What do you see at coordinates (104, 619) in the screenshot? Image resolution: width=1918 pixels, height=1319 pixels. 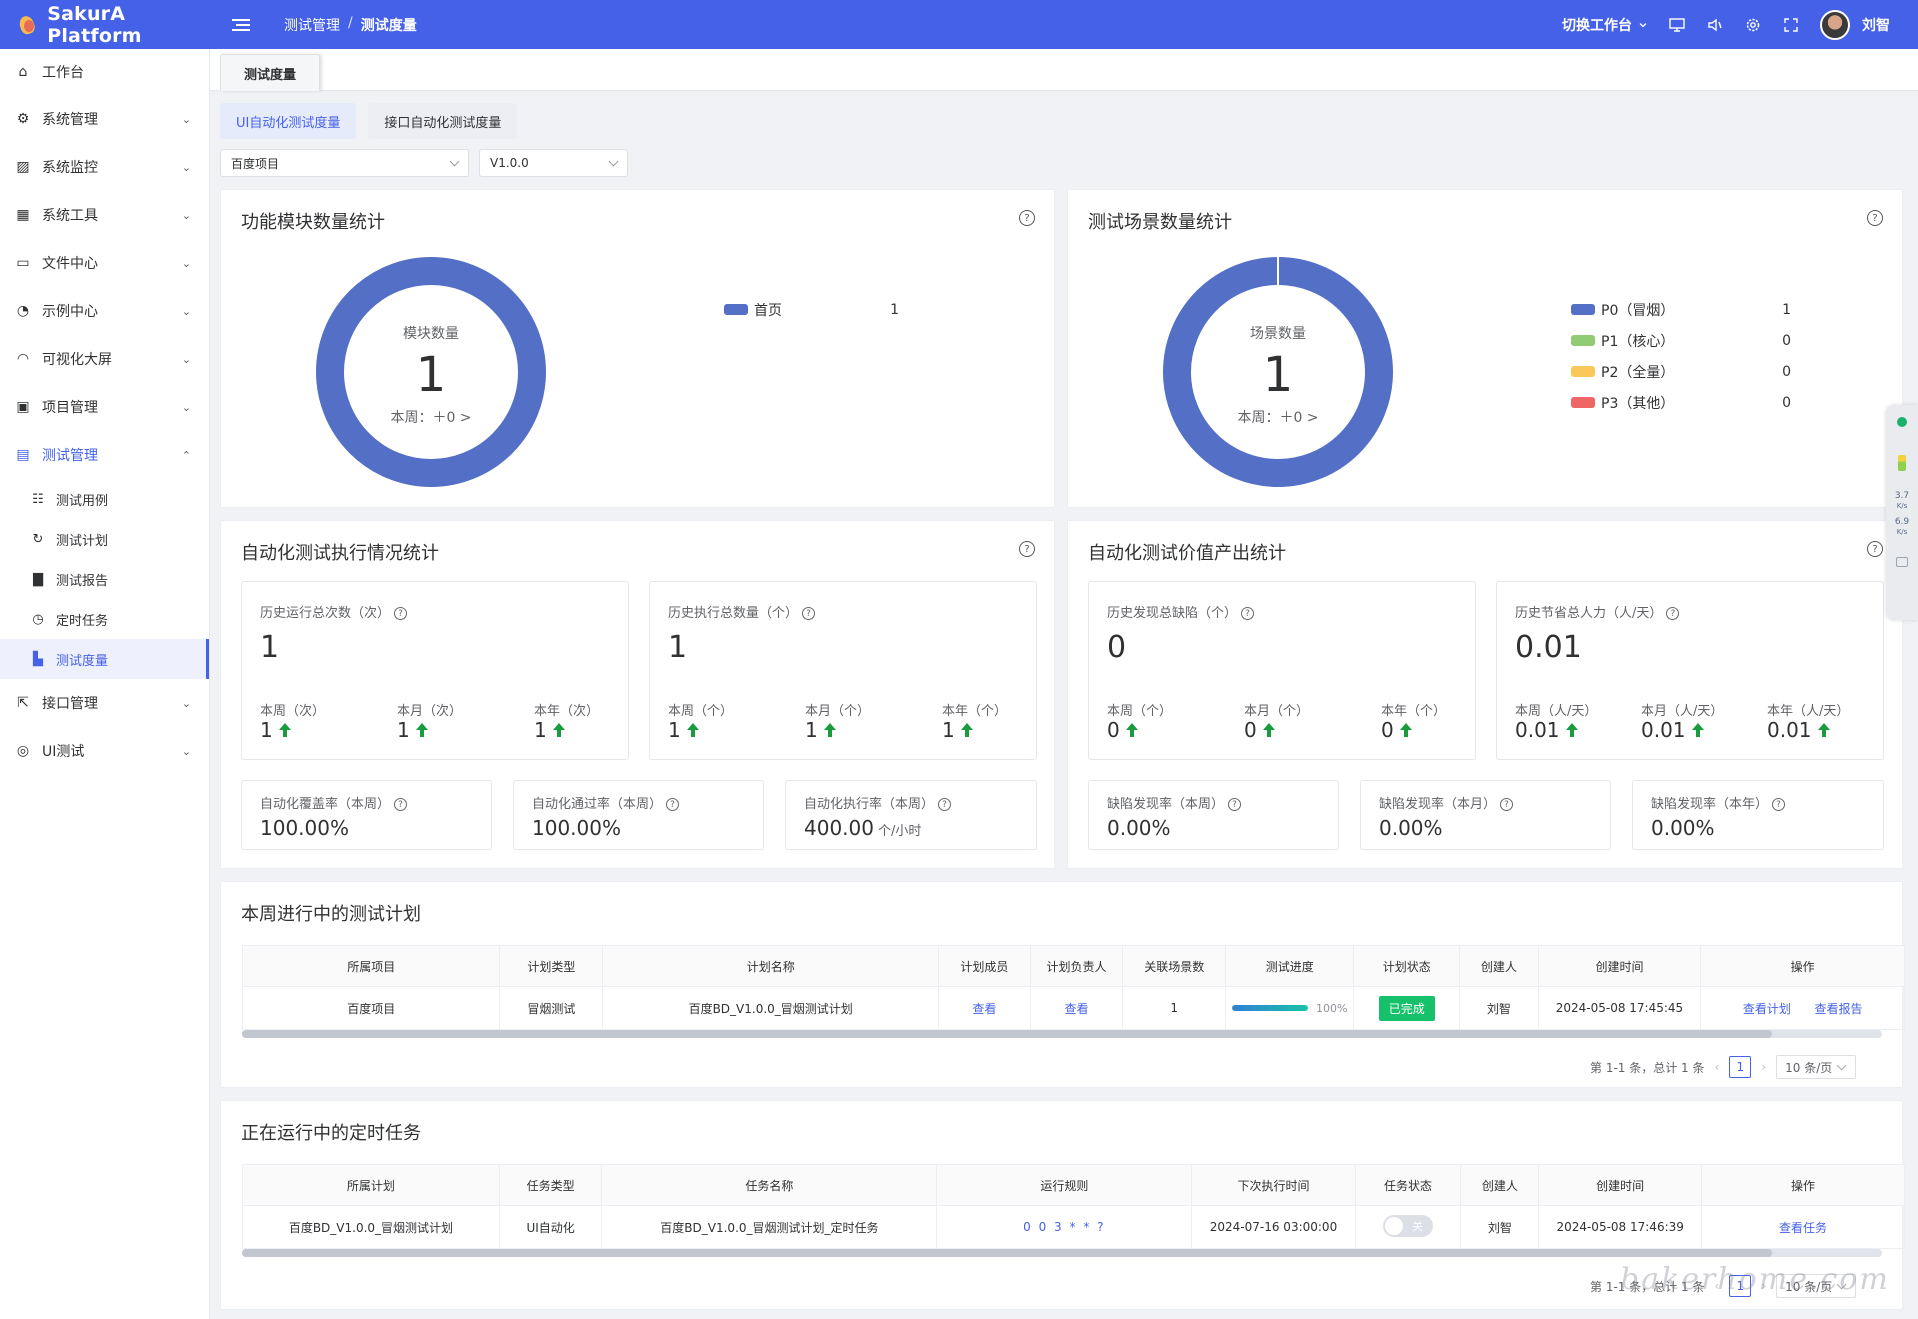 I see `sidebar-subitem-scheduled-task: ◷ 定时任务` at bounding box center [104, 619].